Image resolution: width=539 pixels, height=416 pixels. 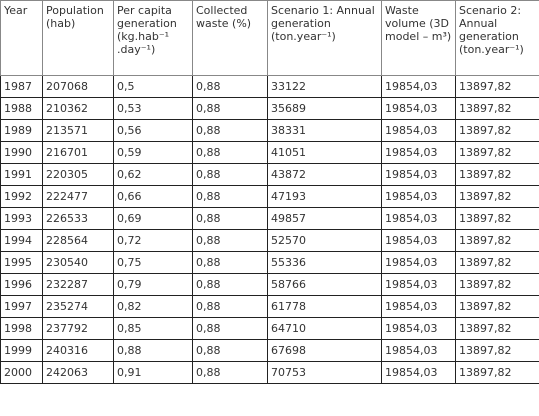 What do you see at coordinates (324, 130) in the screenshot?
I see `table-cell: 38331` at bounding box center [324, 130].